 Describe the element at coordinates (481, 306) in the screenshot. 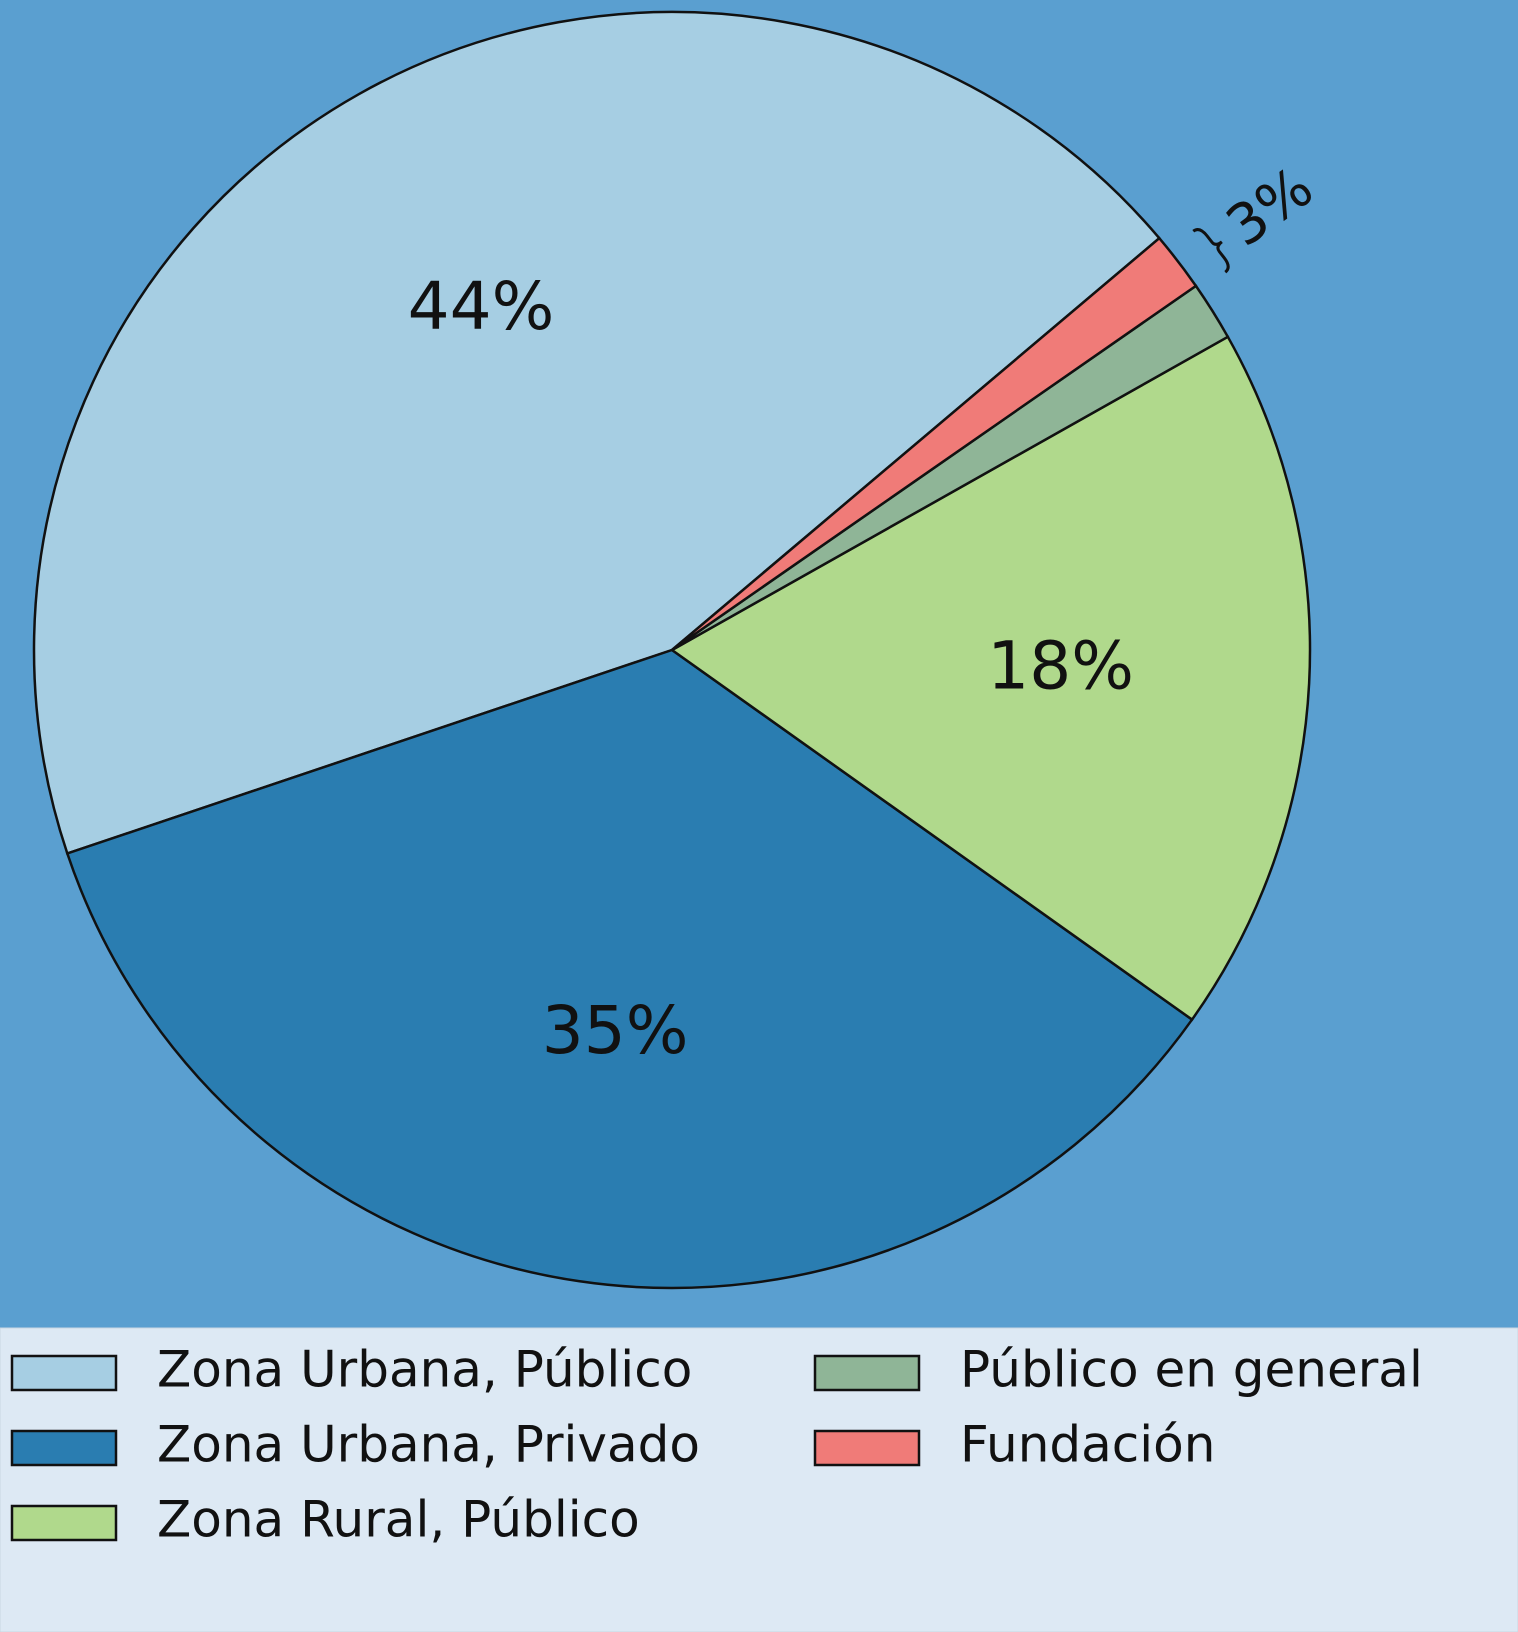

I see `data-label: 44%` at that location.